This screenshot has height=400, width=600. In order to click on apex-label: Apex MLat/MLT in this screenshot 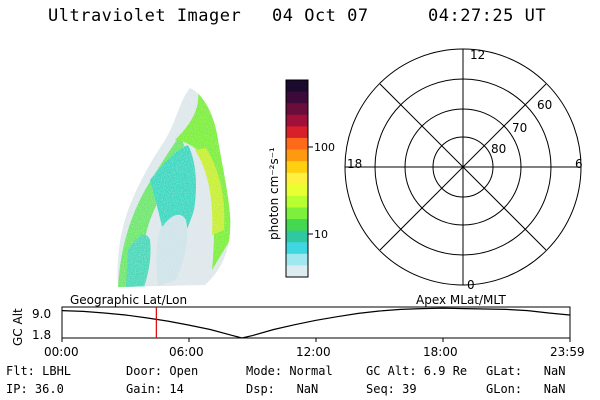, I will do `click(461, 300)`.